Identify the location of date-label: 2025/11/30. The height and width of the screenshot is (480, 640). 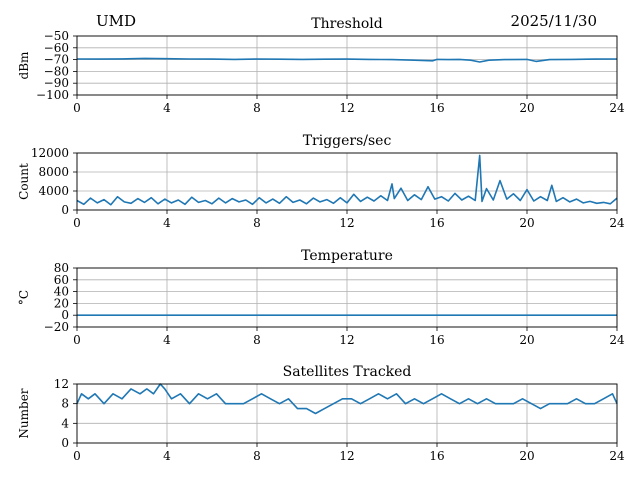
(553, 21).